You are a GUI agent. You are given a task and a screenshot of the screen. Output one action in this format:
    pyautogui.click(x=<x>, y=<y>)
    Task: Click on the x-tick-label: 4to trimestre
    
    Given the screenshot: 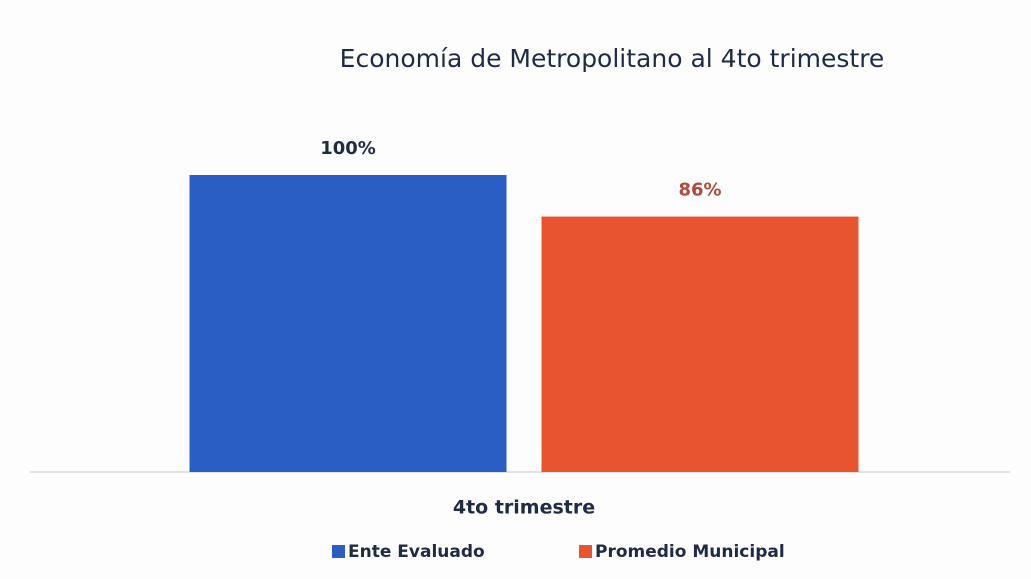 What is the action you would take?
    pyautogui.click(x=524, y=508)
    